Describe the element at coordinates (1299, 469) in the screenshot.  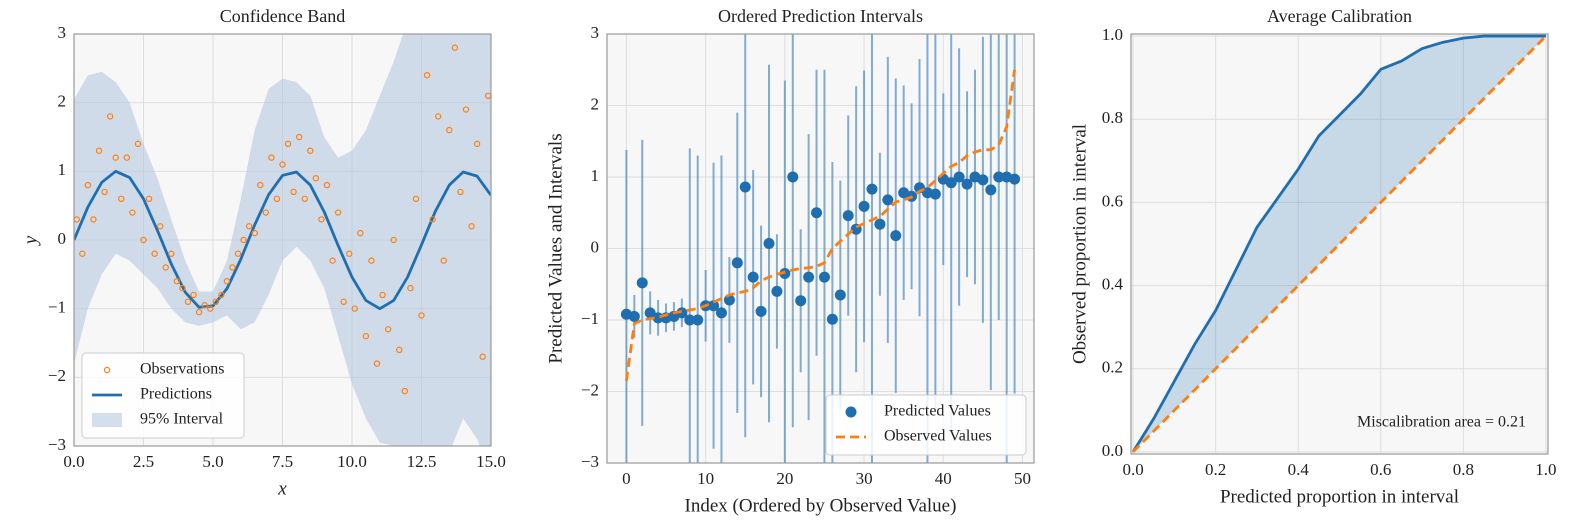
I see `x-tick-label: 0.4` at that location.